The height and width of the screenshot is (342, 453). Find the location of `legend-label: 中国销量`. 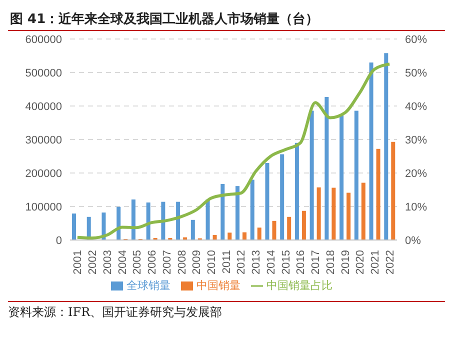

legend-label: 中国销量 is located at coordinates (218, 285).